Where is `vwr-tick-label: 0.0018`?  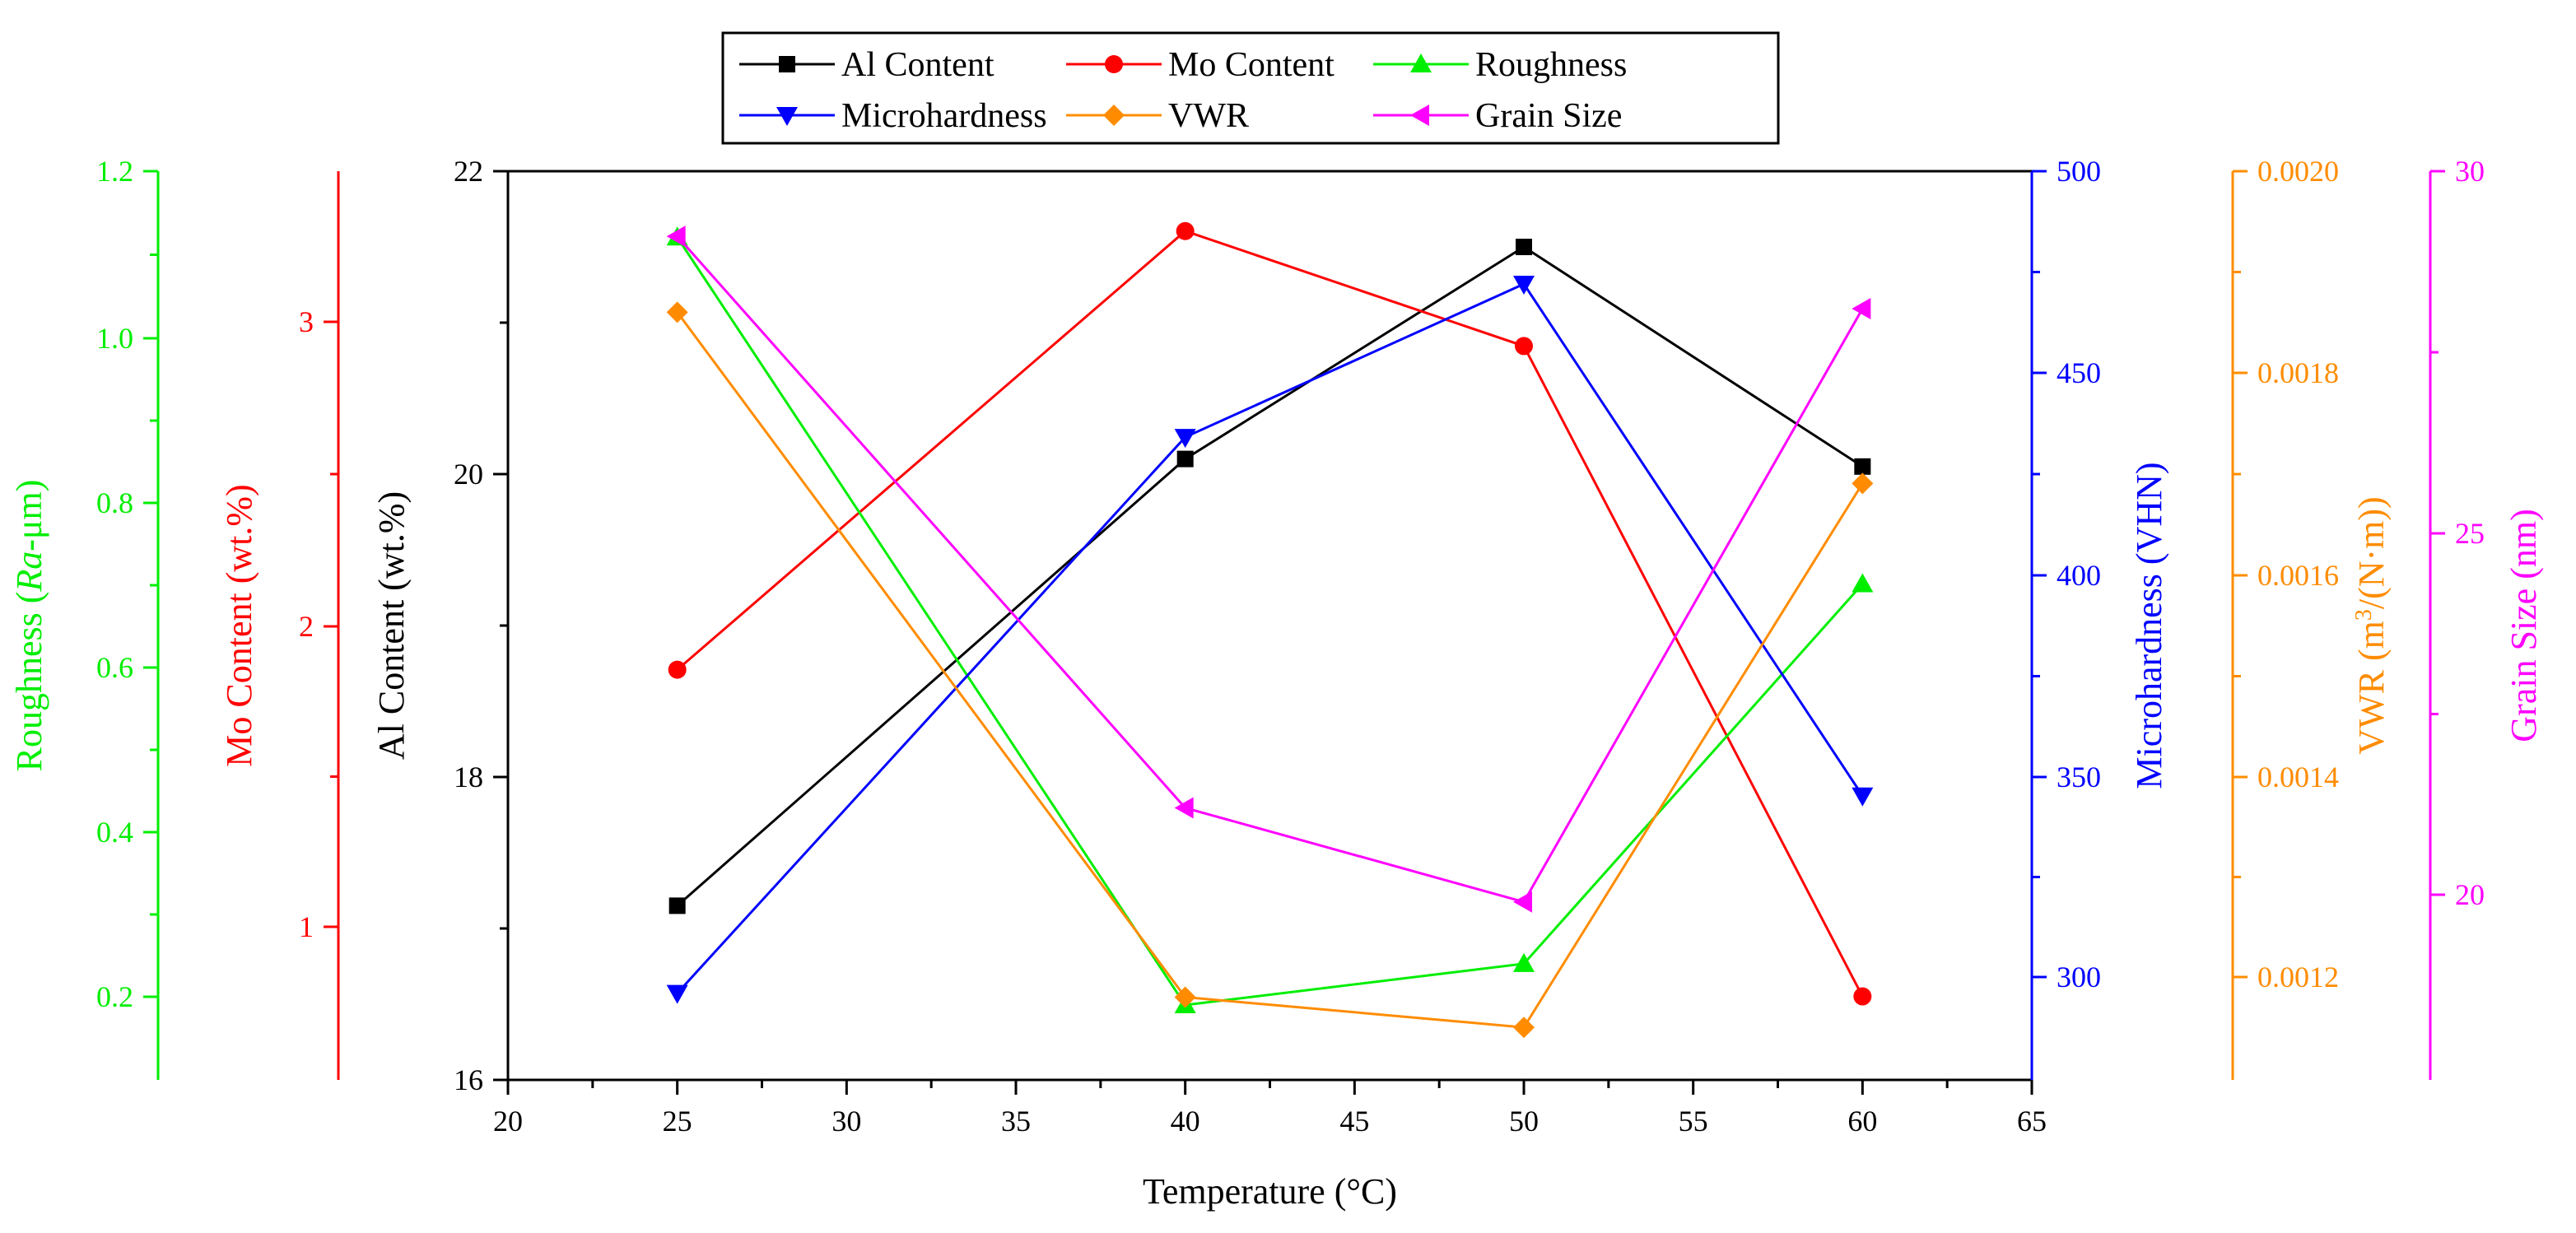
vwr-tick-label: 0.0018 is located at coordinates (2298, 372).